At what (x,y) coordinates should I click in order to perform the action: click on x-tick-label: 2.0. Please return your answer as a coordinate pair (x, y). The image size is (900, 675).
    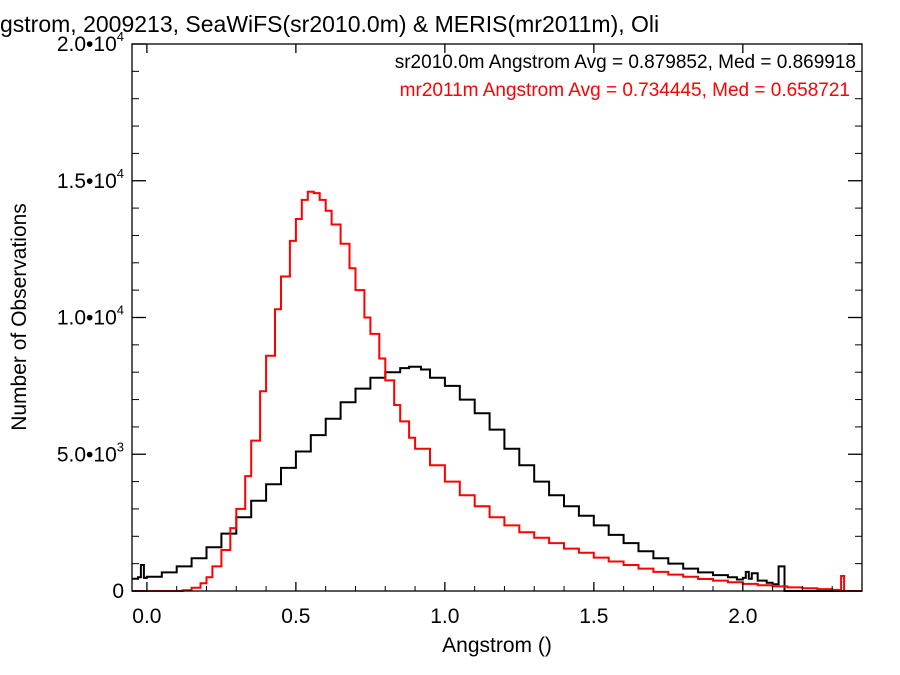
    Looking at the image, I should click on (742, 616).